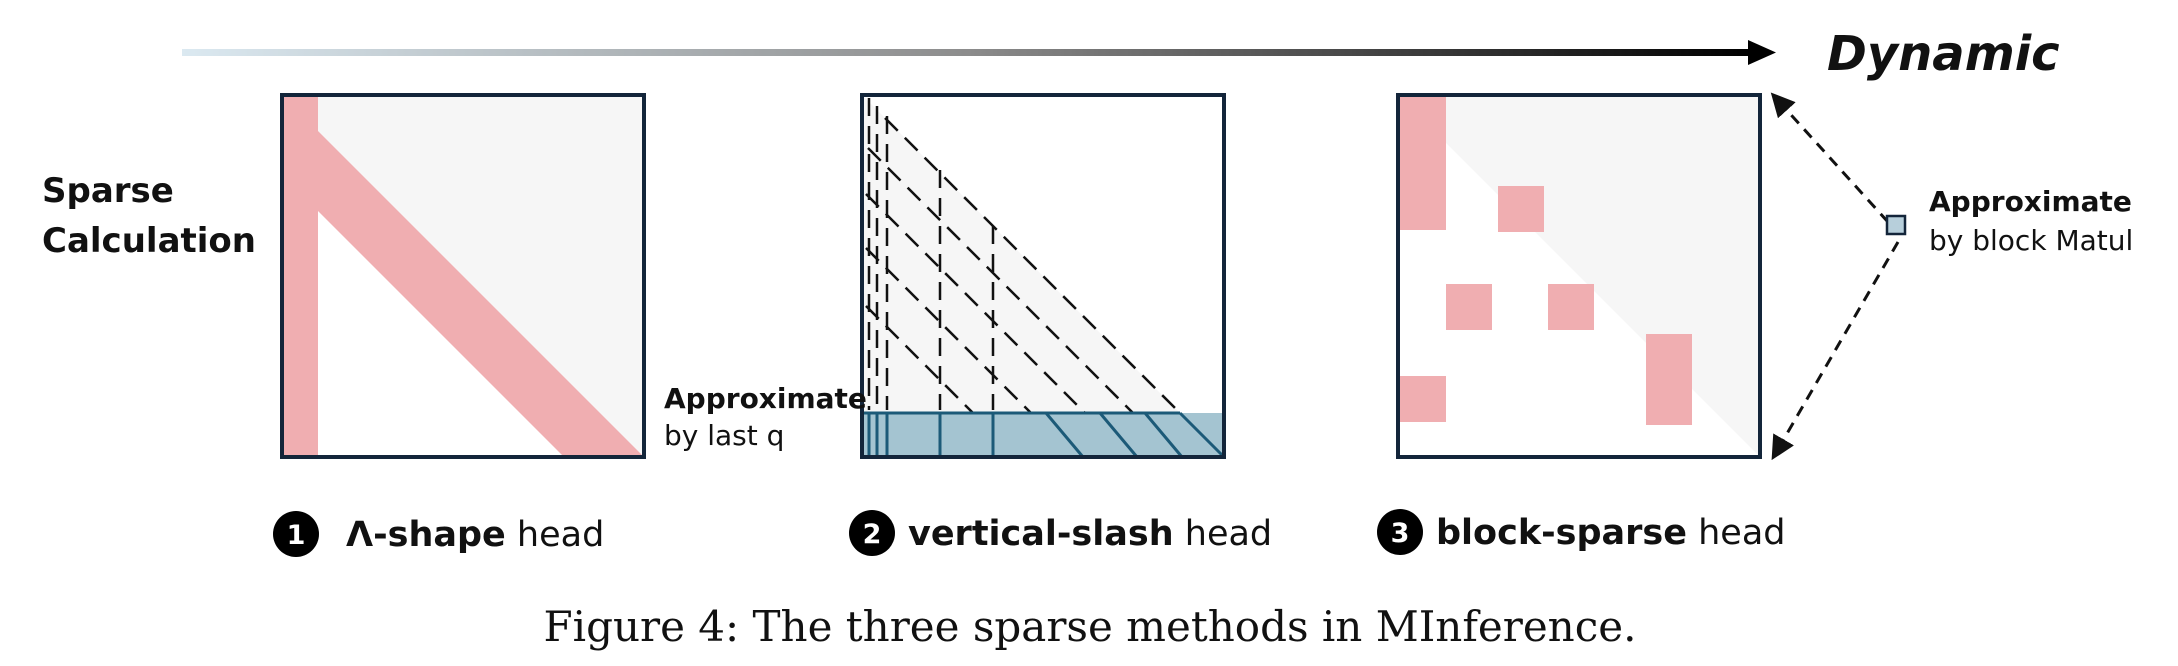 The width and height of the screenshot is (2178, 666). I want to click on head-name: Λ-shape, so click(426, 535).